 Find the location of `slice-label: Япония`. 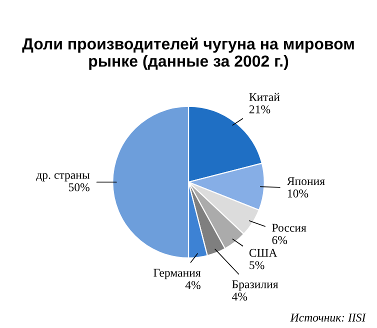

slice-label: Япония is located at coordinates (305, 181).